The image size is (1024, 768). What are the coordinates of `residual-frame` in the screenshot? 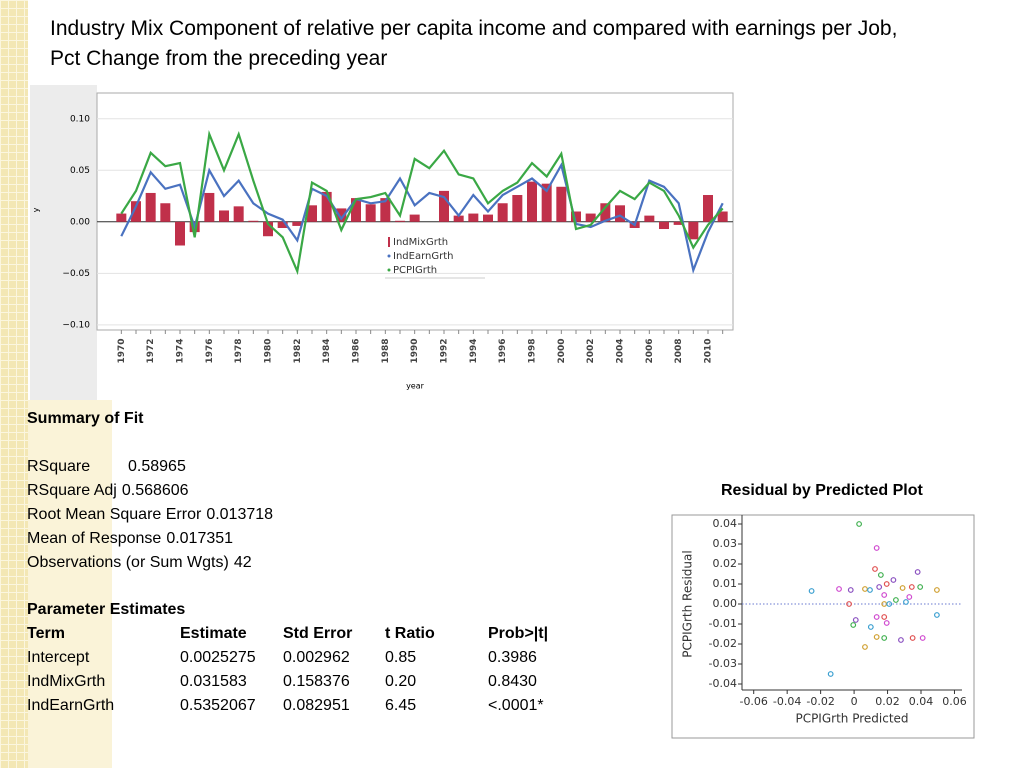 It's located at (823, 626).